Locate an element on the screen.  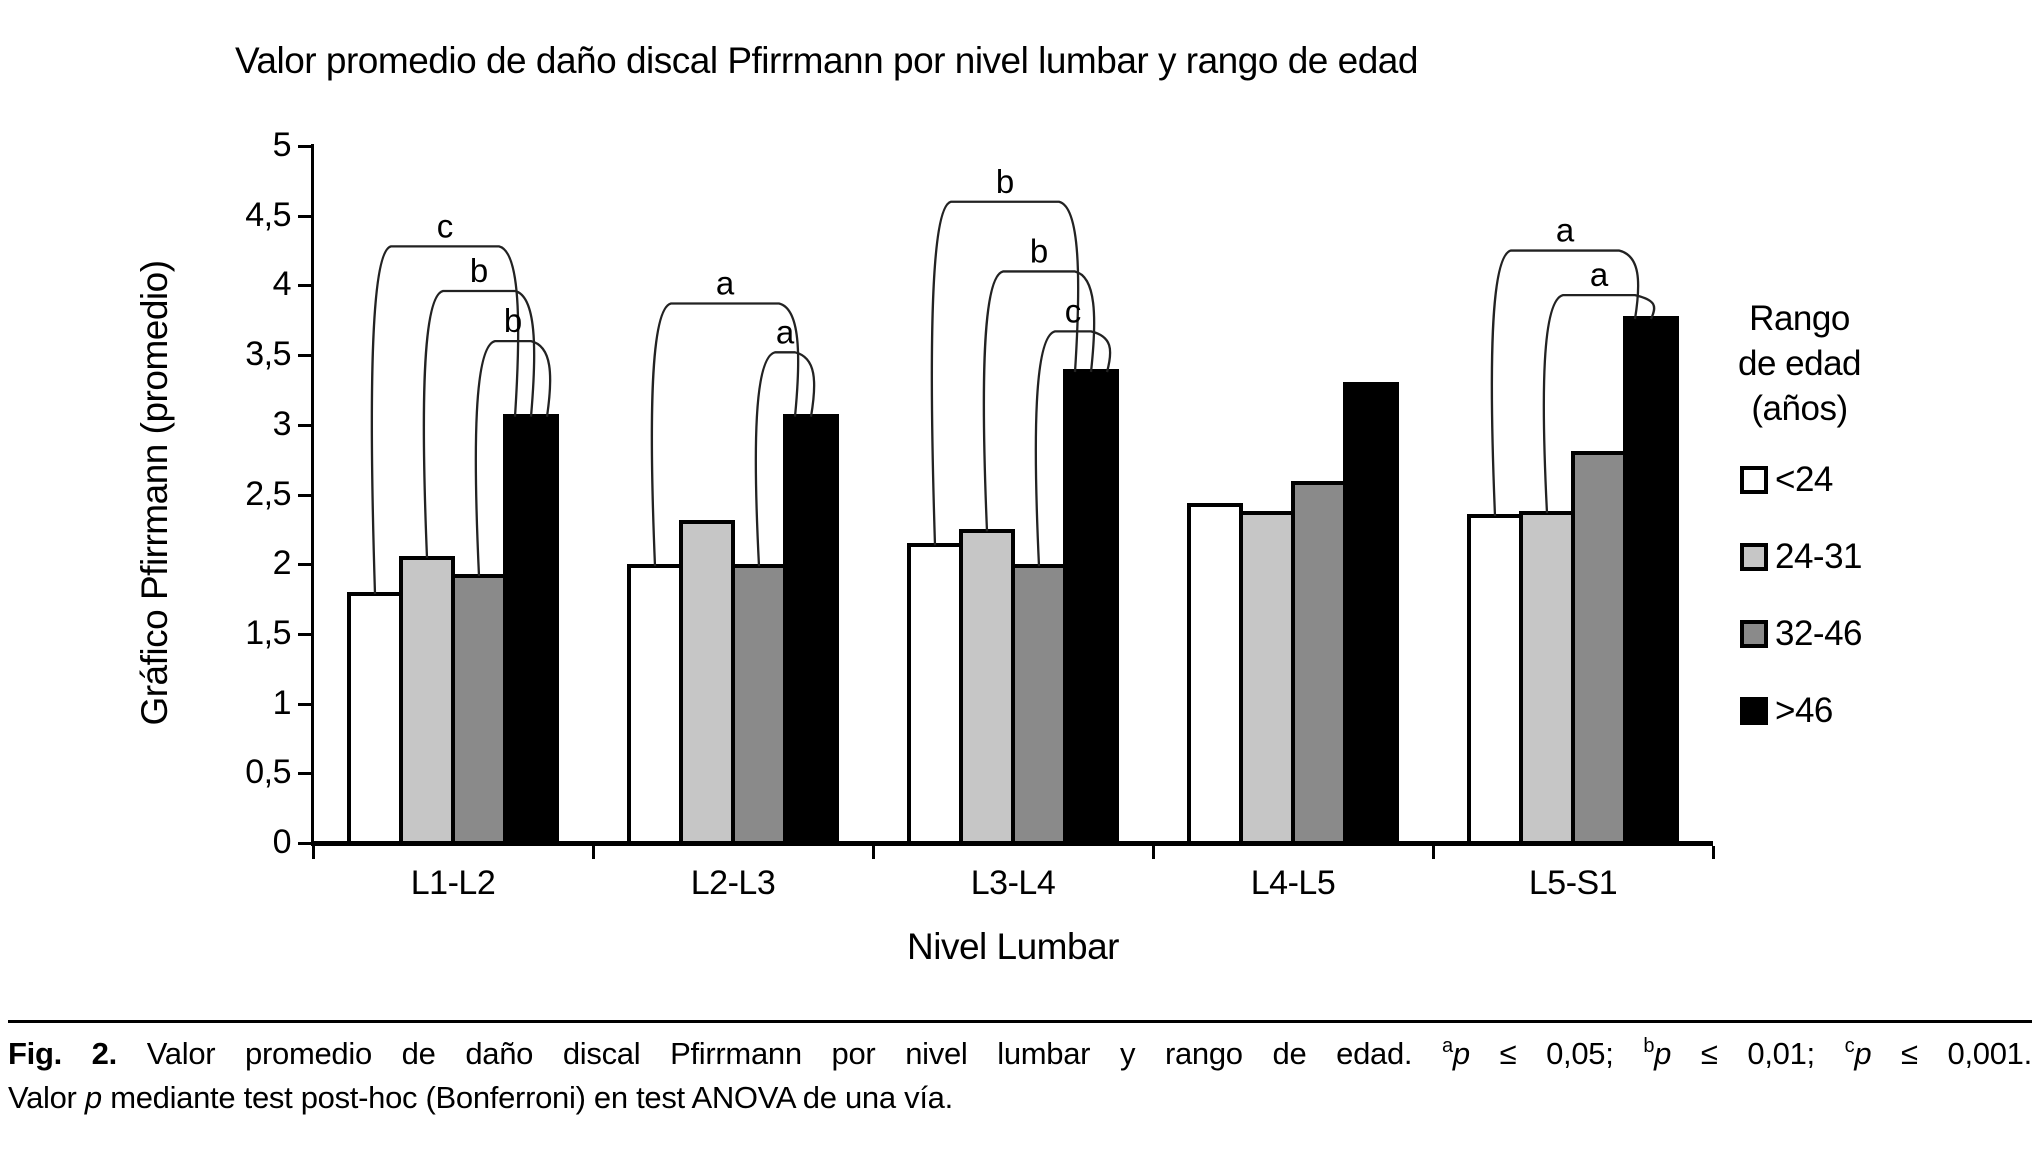
y-tick-label: 2,5 is located at coordinates (268, 493).